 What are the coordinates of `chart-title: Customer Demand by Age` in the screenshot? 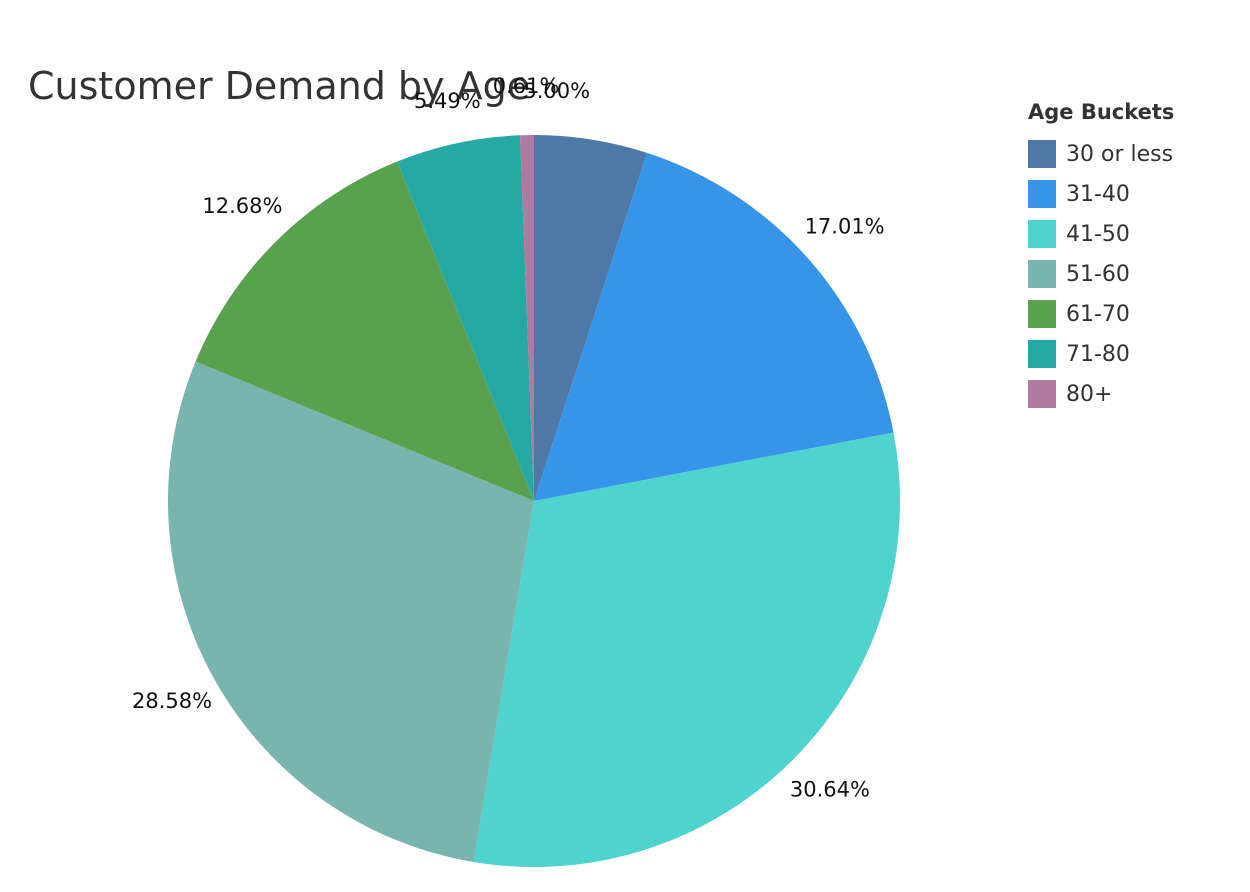 It's located at (279, 86).